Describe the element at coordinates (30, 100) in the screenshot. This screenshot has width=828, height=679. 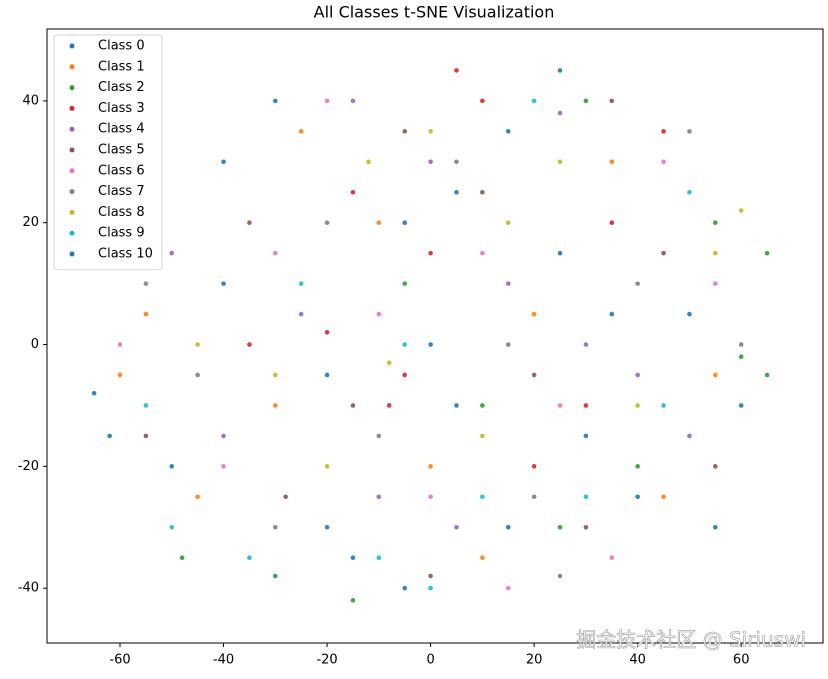
I see `y-tick-label: 40` at that location.